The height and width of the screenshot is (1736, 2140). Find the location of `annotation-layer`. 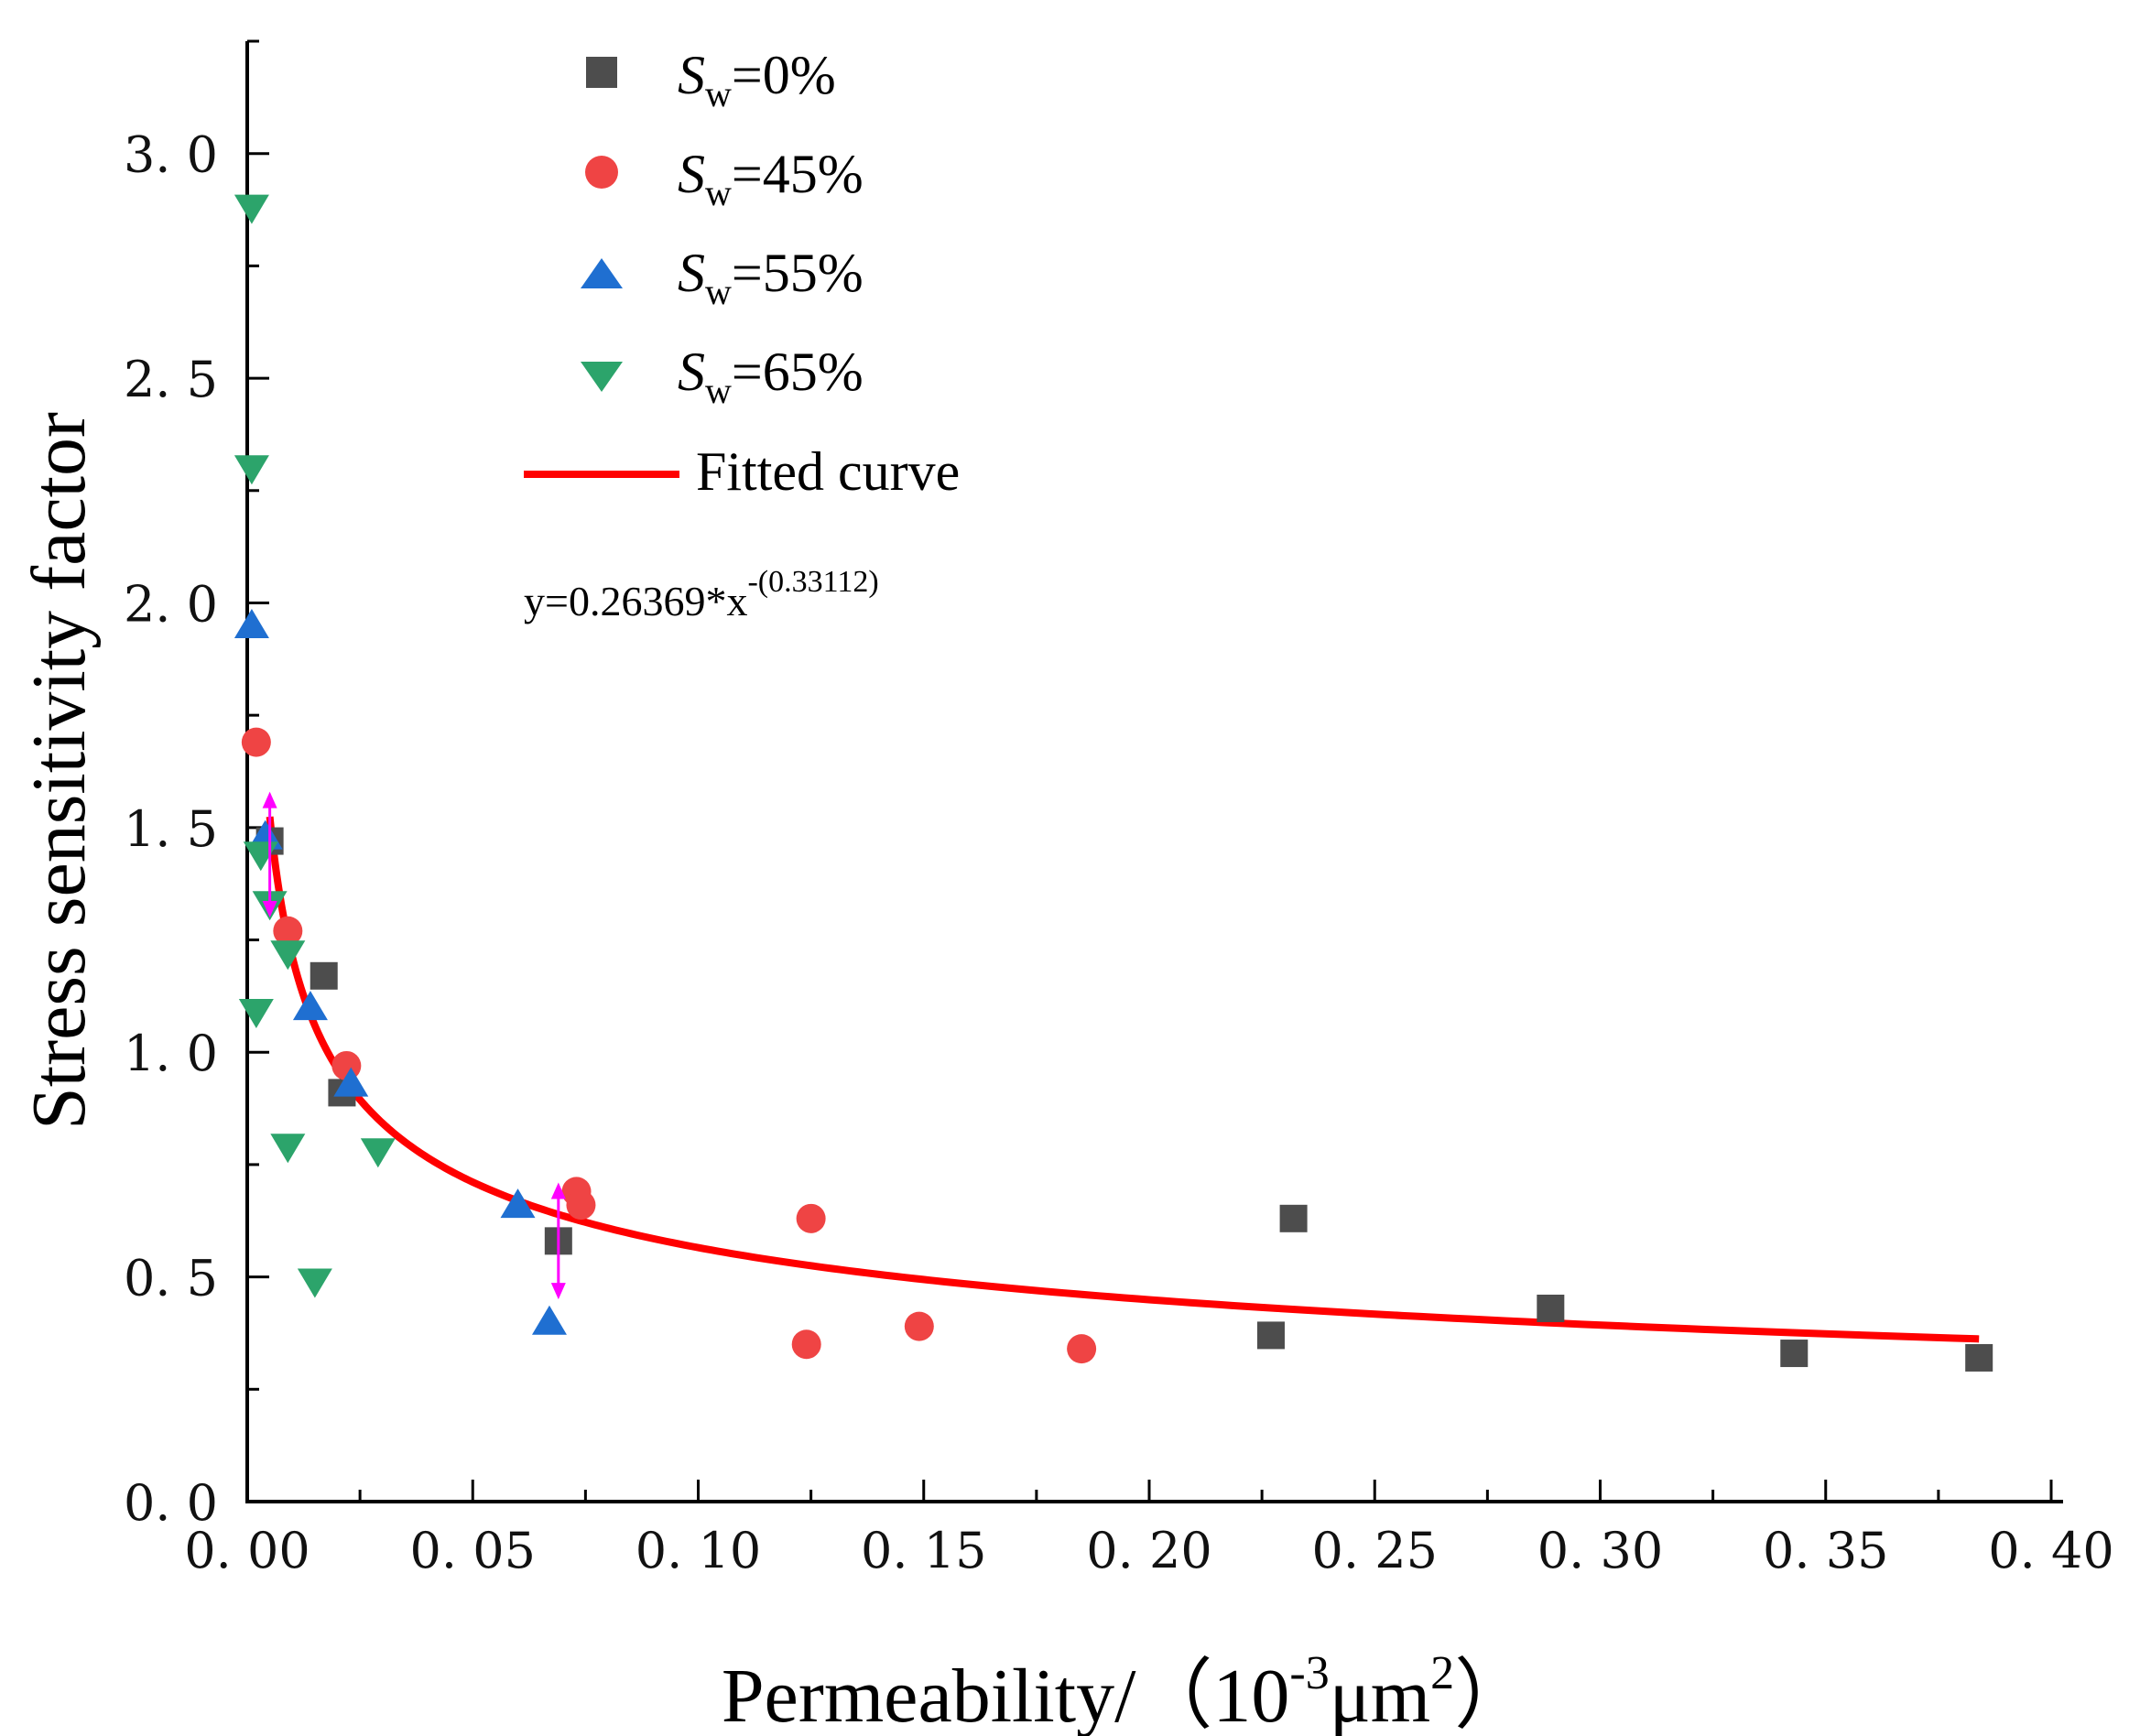

annotation-layer is located at coordinates (414, 1046).